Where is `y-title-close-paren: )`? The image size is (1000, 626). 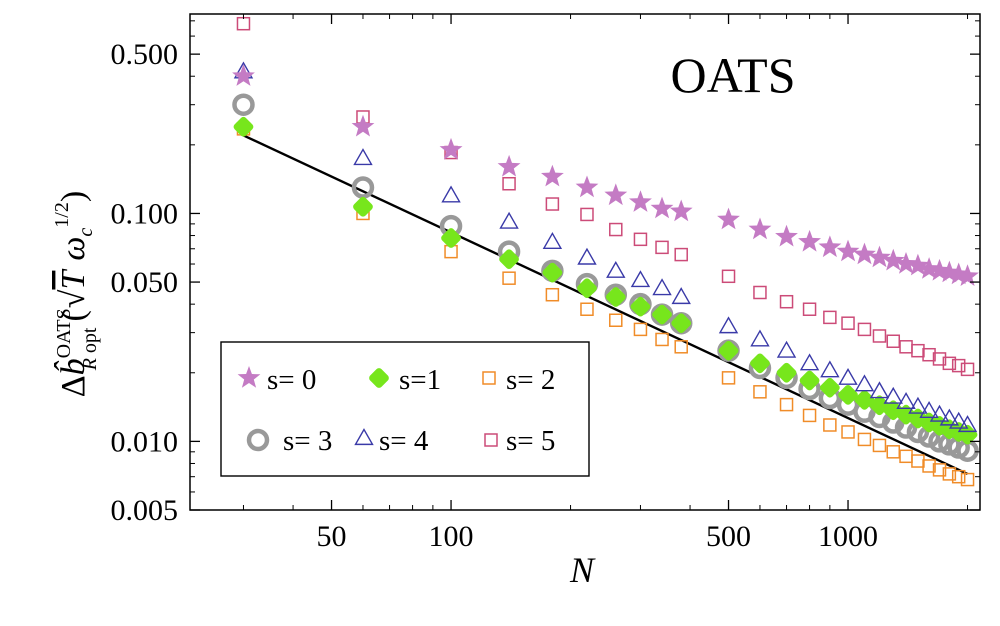
y-title-close-paren: ) is located at coordinates (73, 196).